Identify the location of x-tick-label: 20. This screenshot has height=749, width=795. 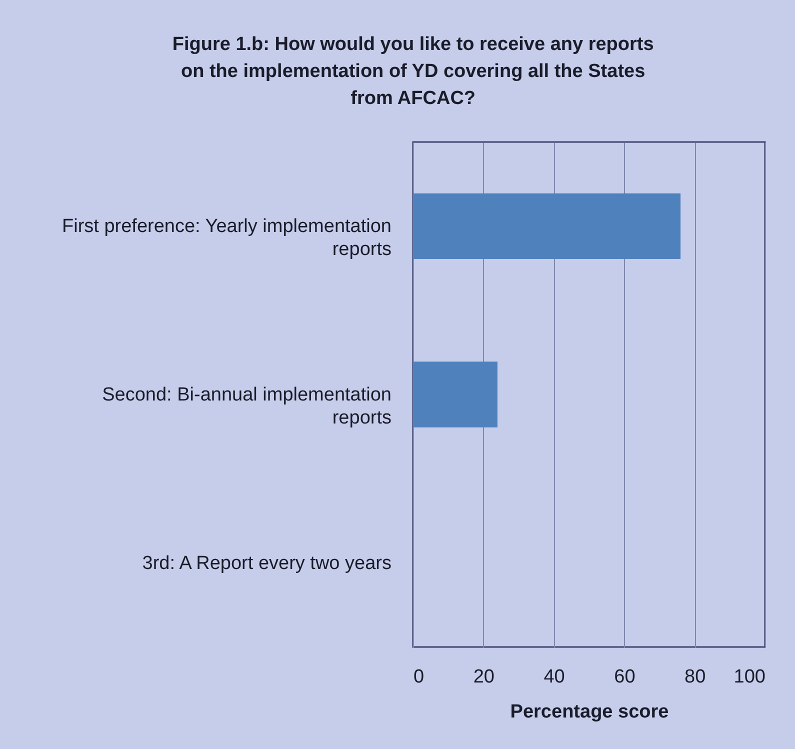
(483, 677).